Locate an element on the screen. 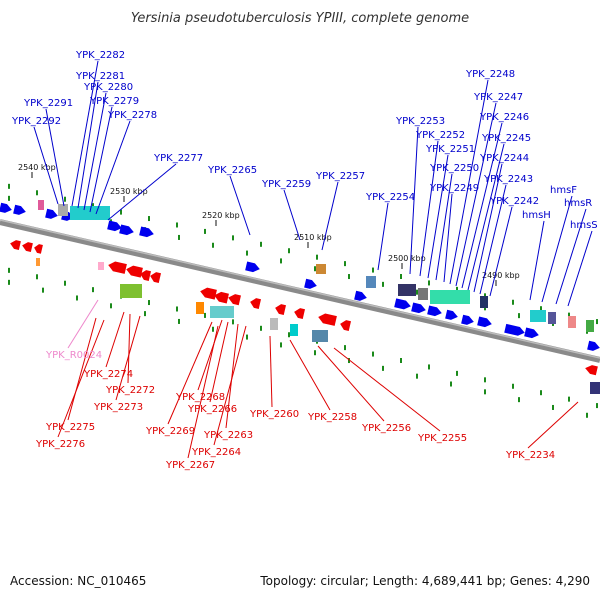  gene-label: YPK_2249 is located at coordinates (454, 188).